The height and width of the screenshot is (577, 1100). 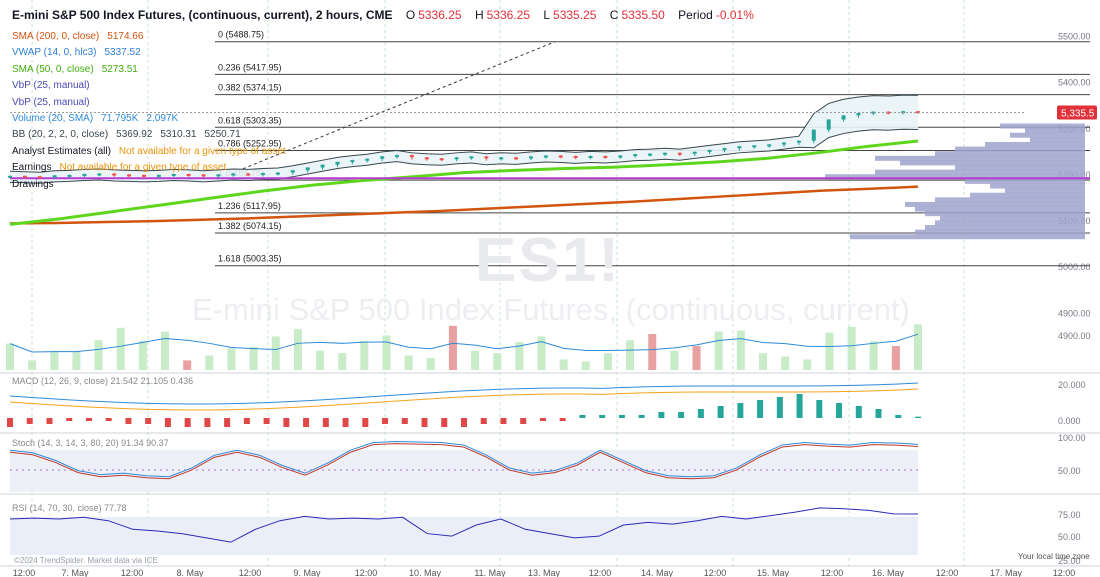 What do you see at coordinates (250, 144) in the screenshot?
I see `fib-level-label: 0.786 (5252.95)` at bounding box center [250, 144].